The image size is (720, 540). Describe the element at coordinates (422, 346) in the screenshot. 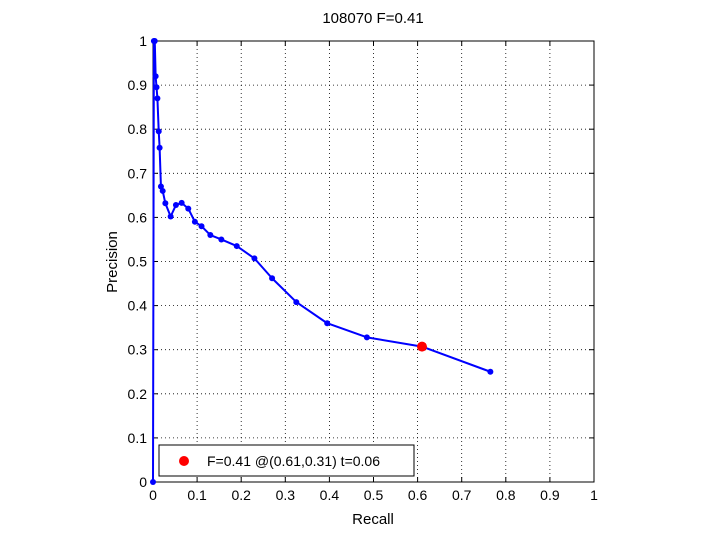

I see `best-f-point` at that location.